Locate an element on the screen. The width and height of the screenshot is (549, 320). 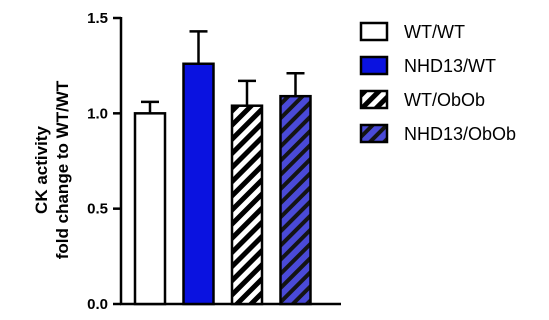
error-bars-group is located at coordinates (223, 72).